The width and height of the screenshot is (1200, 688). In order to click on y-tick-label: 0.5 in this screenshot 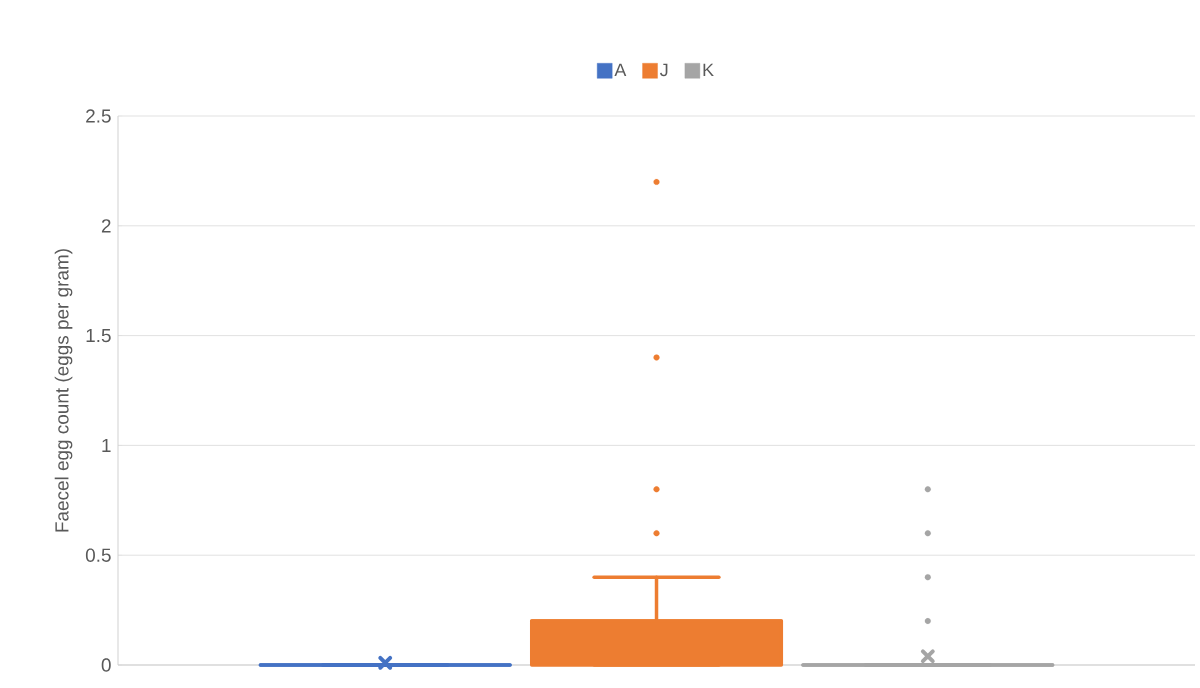, I will do `click(98, 555)`.